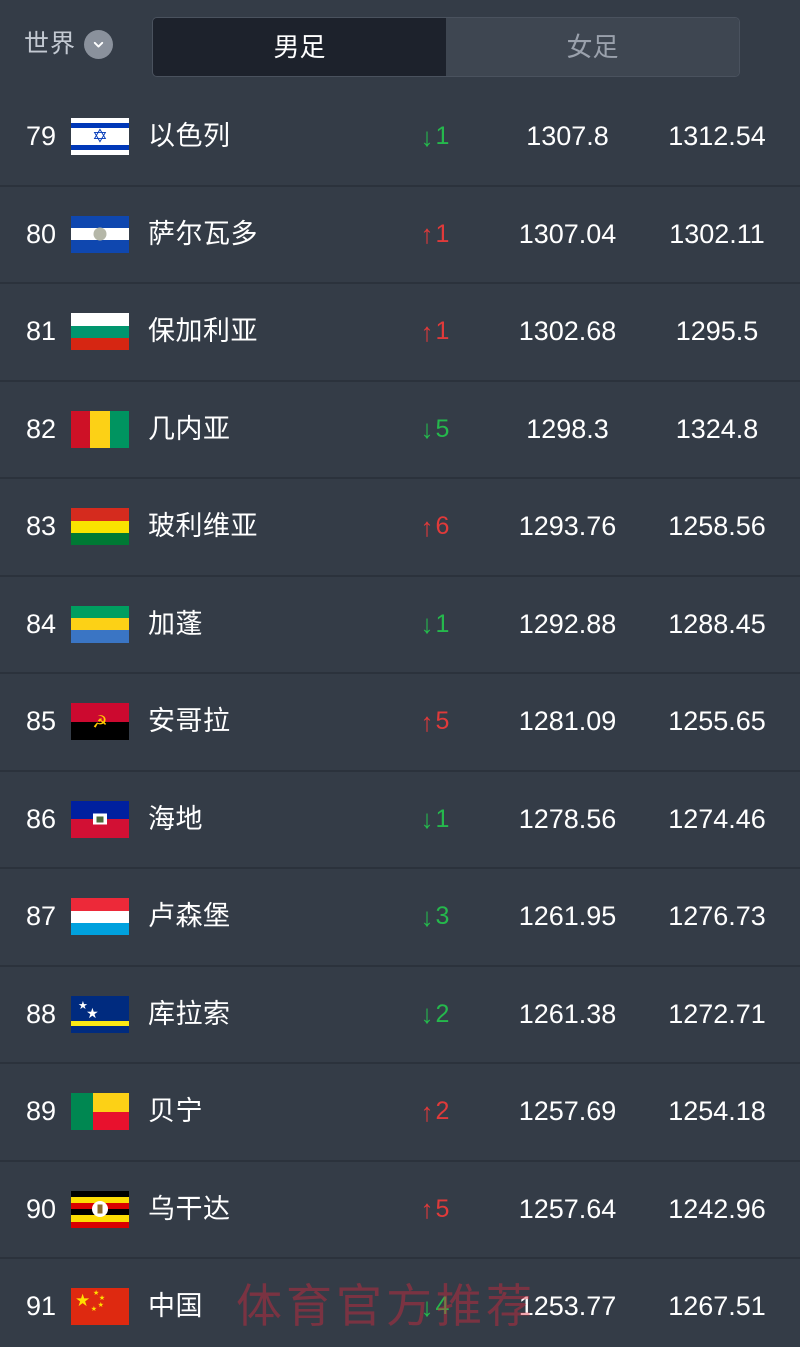 The width and height of the screenshot is (800, 1347). What do you see at coordinates (442, 916) in the screenshot?
I see `rank-change-value: 3` at bounding box center [442, 916].